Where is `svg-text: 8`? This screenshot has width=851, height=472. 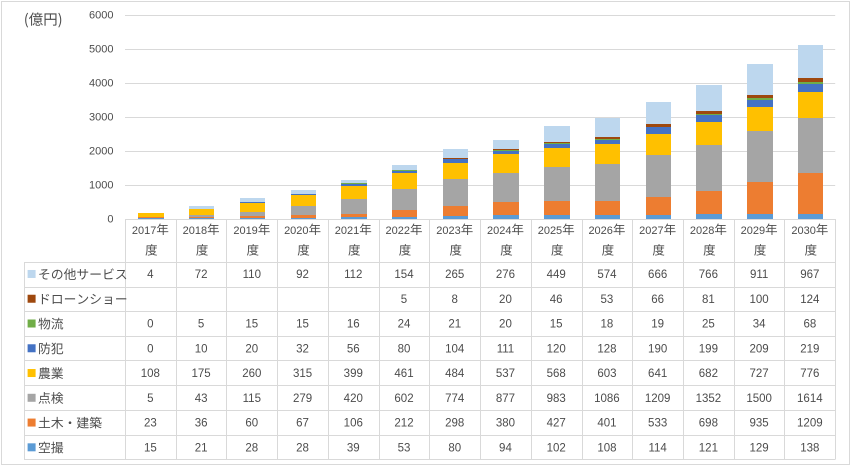
svg-text: 8 is located at coordinates (455, 300).